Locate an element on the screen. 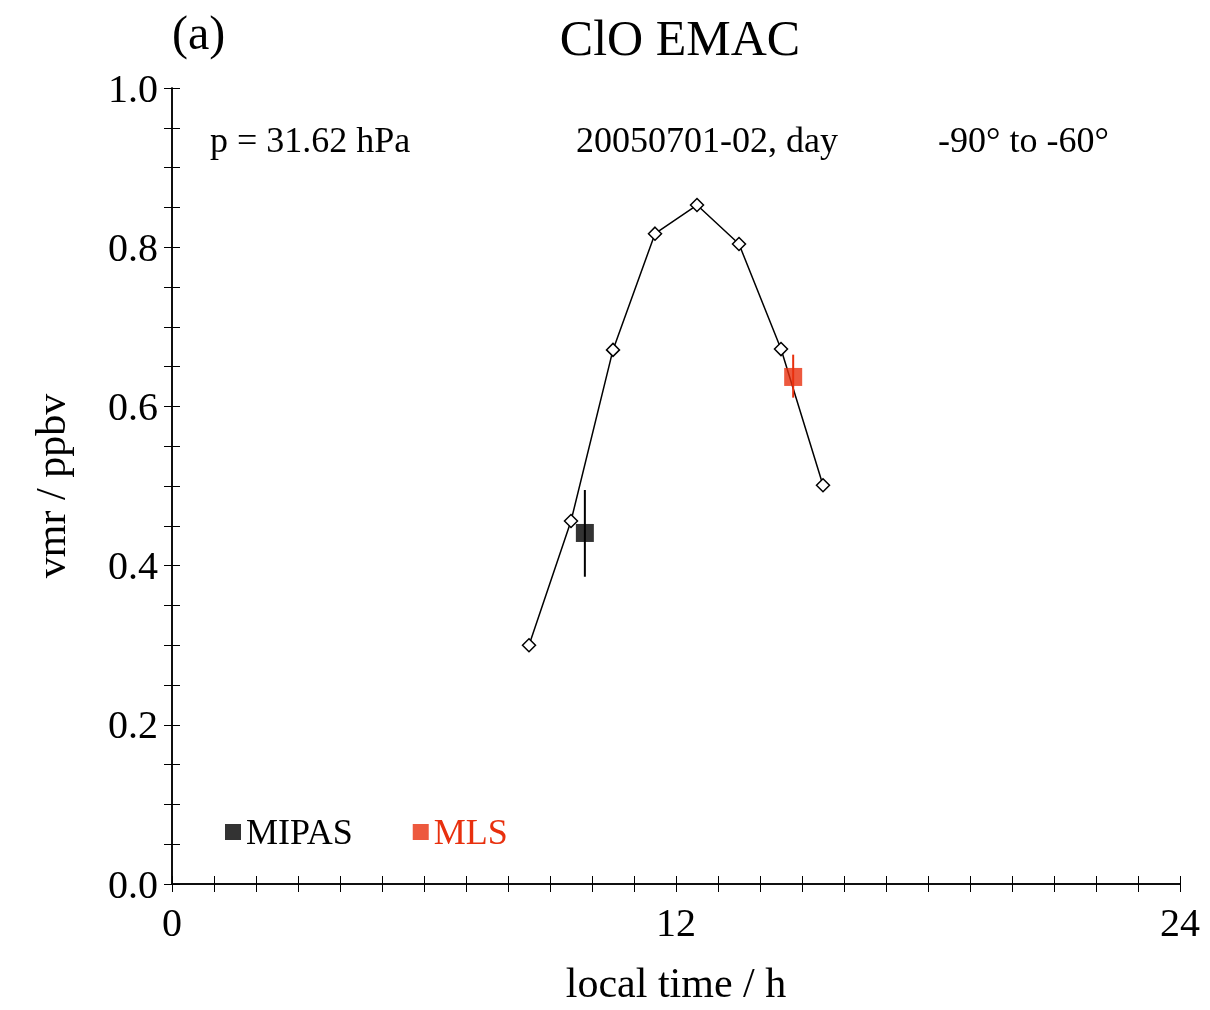 This screenshot has width=1210, height=1010. annotation: -90° to -60° is located at coordinates (1023, 140).